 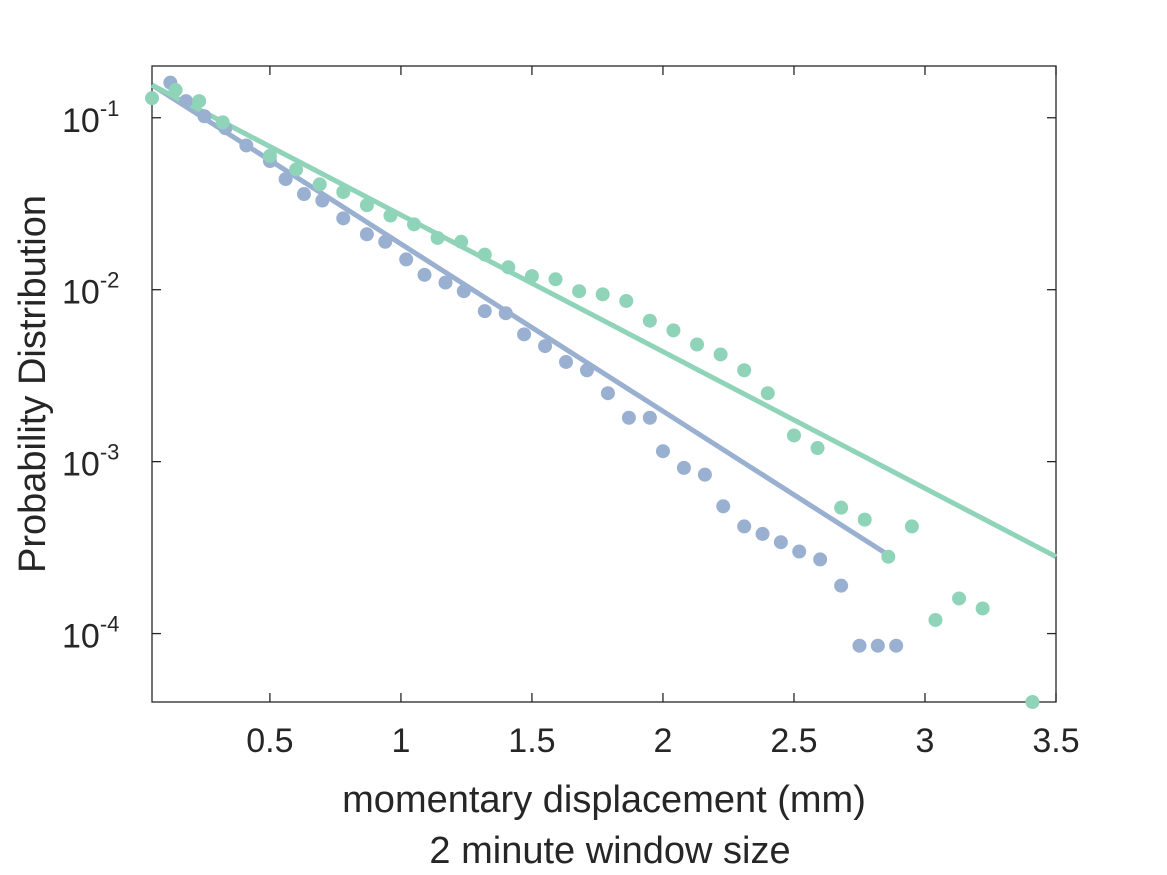 What do you see at coordinates (531, 741) in the screenshot?
I see `x-tick-label: 1.5` at bounding box center [531, 741].